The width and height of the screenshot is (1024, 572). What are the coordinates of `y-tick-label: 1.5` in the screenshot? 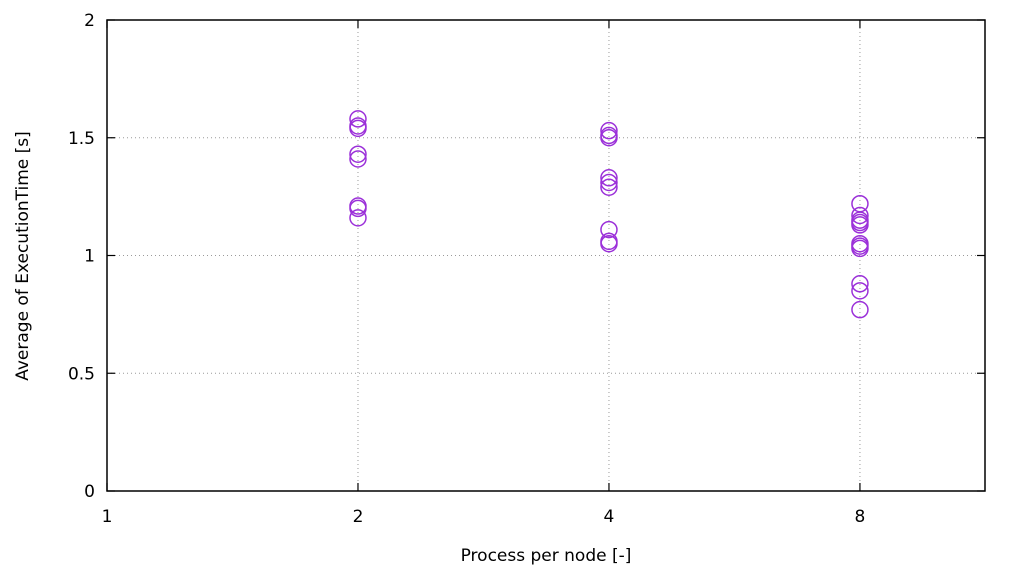 It's located at (81, 139).